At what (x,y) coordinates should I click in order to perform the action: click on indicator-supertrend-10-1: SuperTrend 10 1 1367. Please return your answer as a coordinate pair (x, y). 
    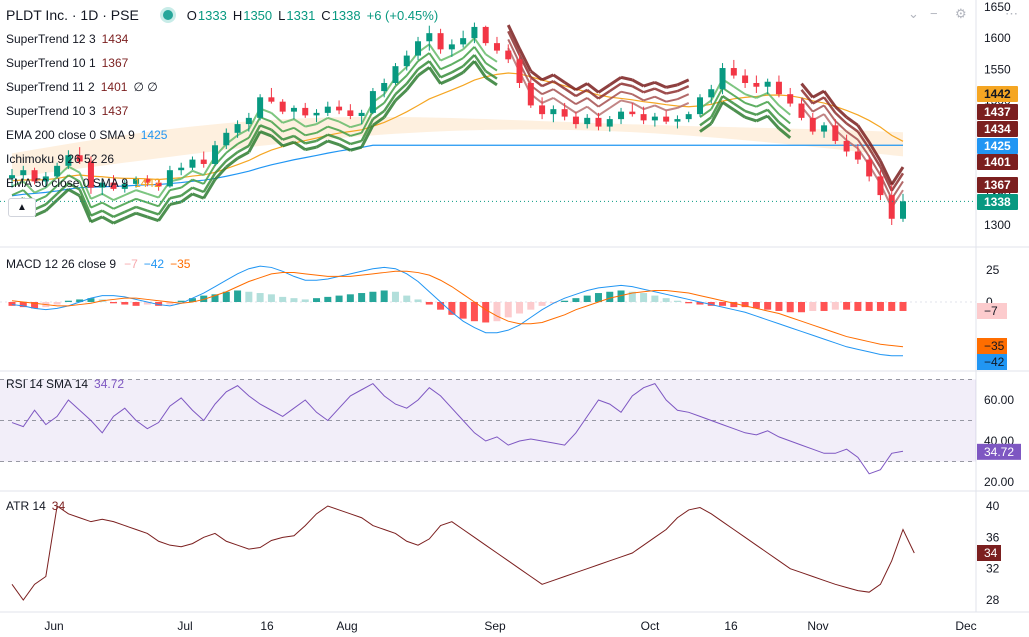
    Looking at the image, I should click on (67, 63).